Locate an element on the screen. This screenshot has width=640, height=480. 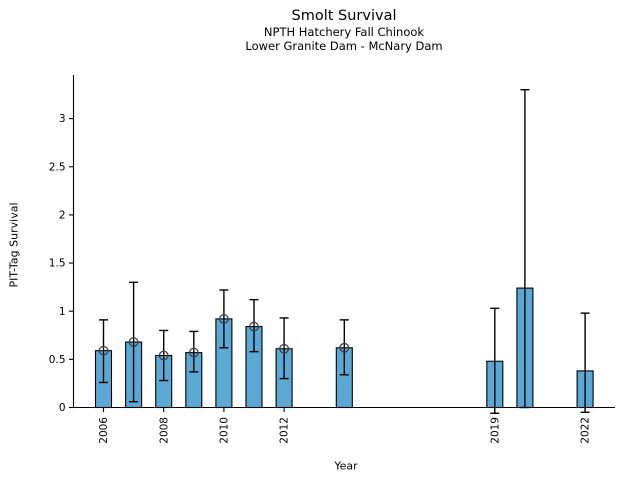
x-tick-label-2012: 2012 is located at coordinates (285, 430).